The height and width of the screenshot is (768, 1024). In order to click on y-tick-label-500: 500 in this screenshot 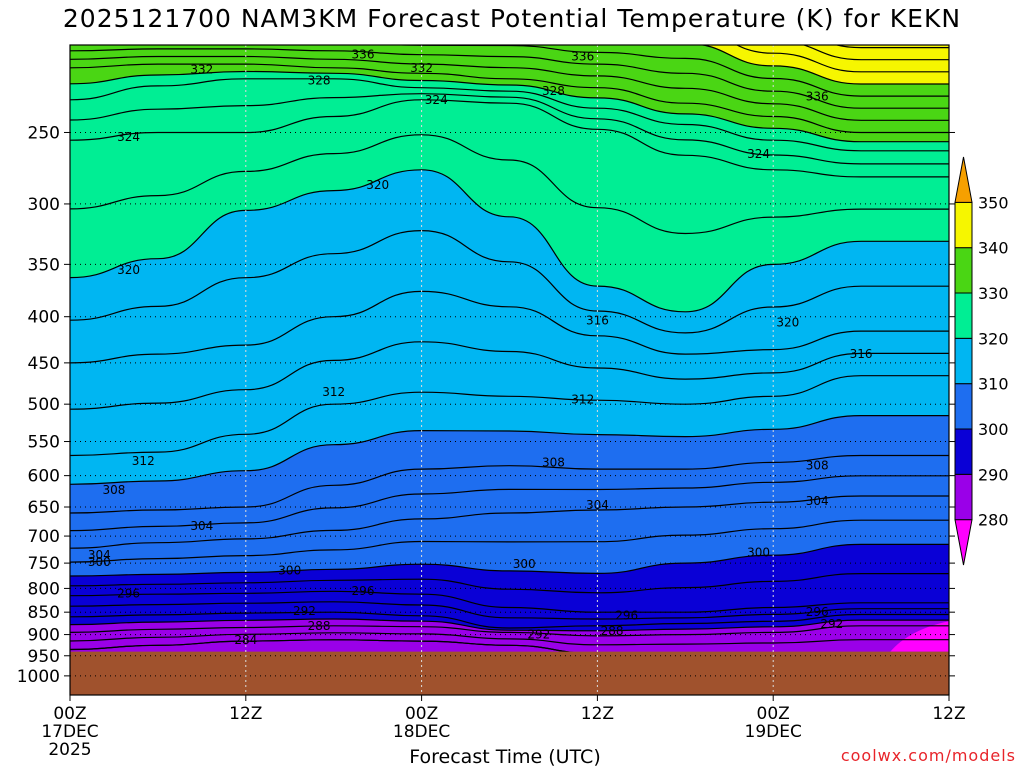, I will do `click(44, 405)`.